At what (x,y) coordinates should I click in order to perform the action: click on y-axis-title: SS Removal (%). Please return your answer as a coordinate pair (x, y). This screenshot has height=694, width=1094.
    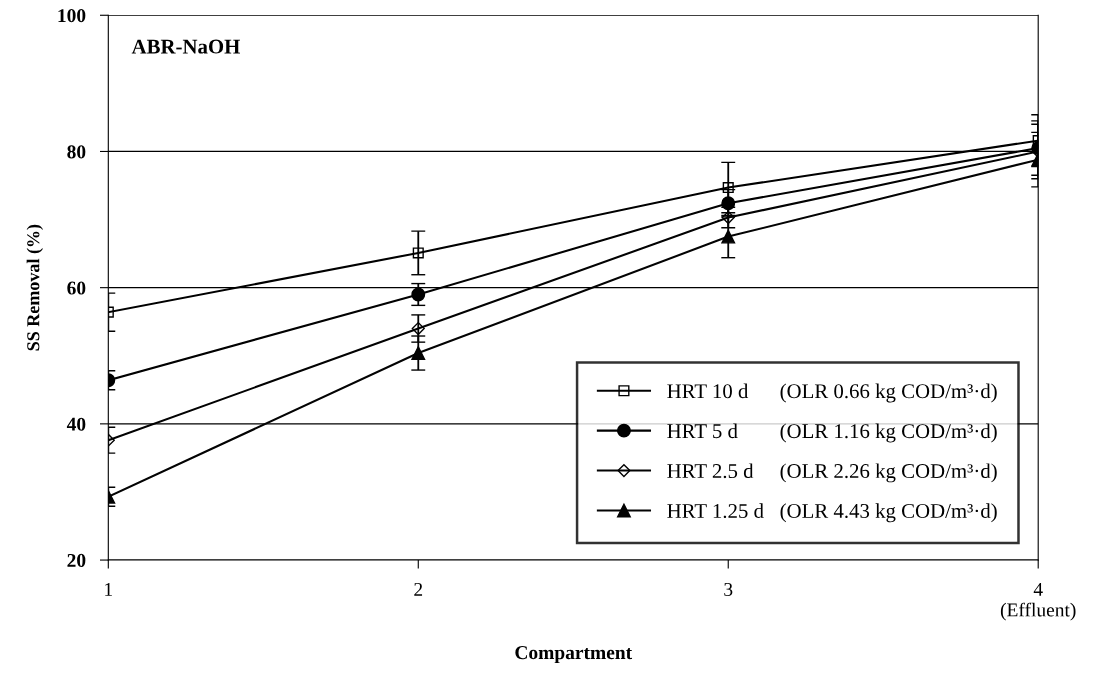
    Looking at the image, I should click on (35, 287).